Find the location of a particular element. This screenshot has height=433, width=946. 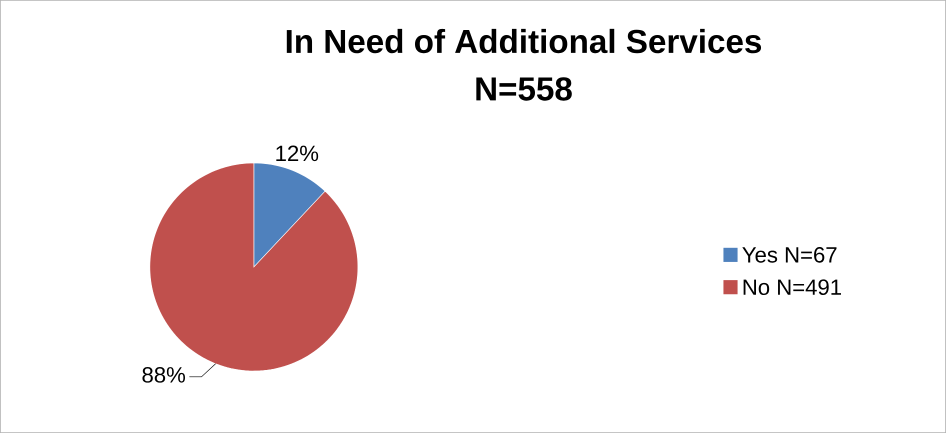

data-label: 12% is located at coordinates (297, 154).